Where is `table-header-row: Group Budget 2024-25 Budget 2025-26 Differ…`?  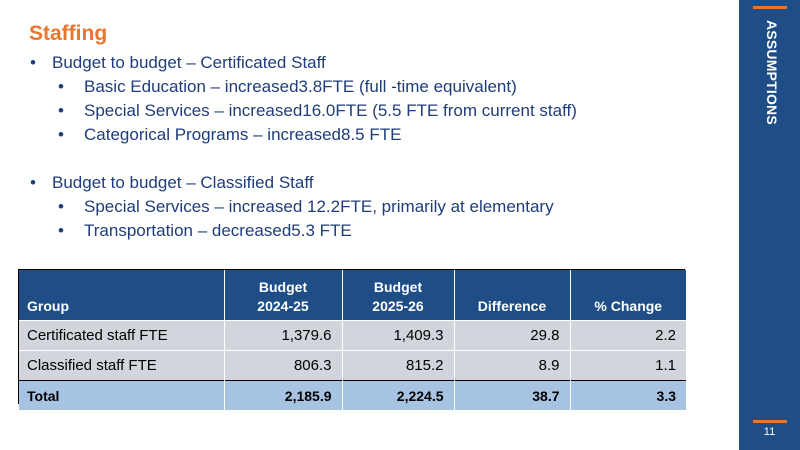 table-header-row: Group Budget 2024-25 Budget 2025-26 Differ… is located at coordinates (352, 295).